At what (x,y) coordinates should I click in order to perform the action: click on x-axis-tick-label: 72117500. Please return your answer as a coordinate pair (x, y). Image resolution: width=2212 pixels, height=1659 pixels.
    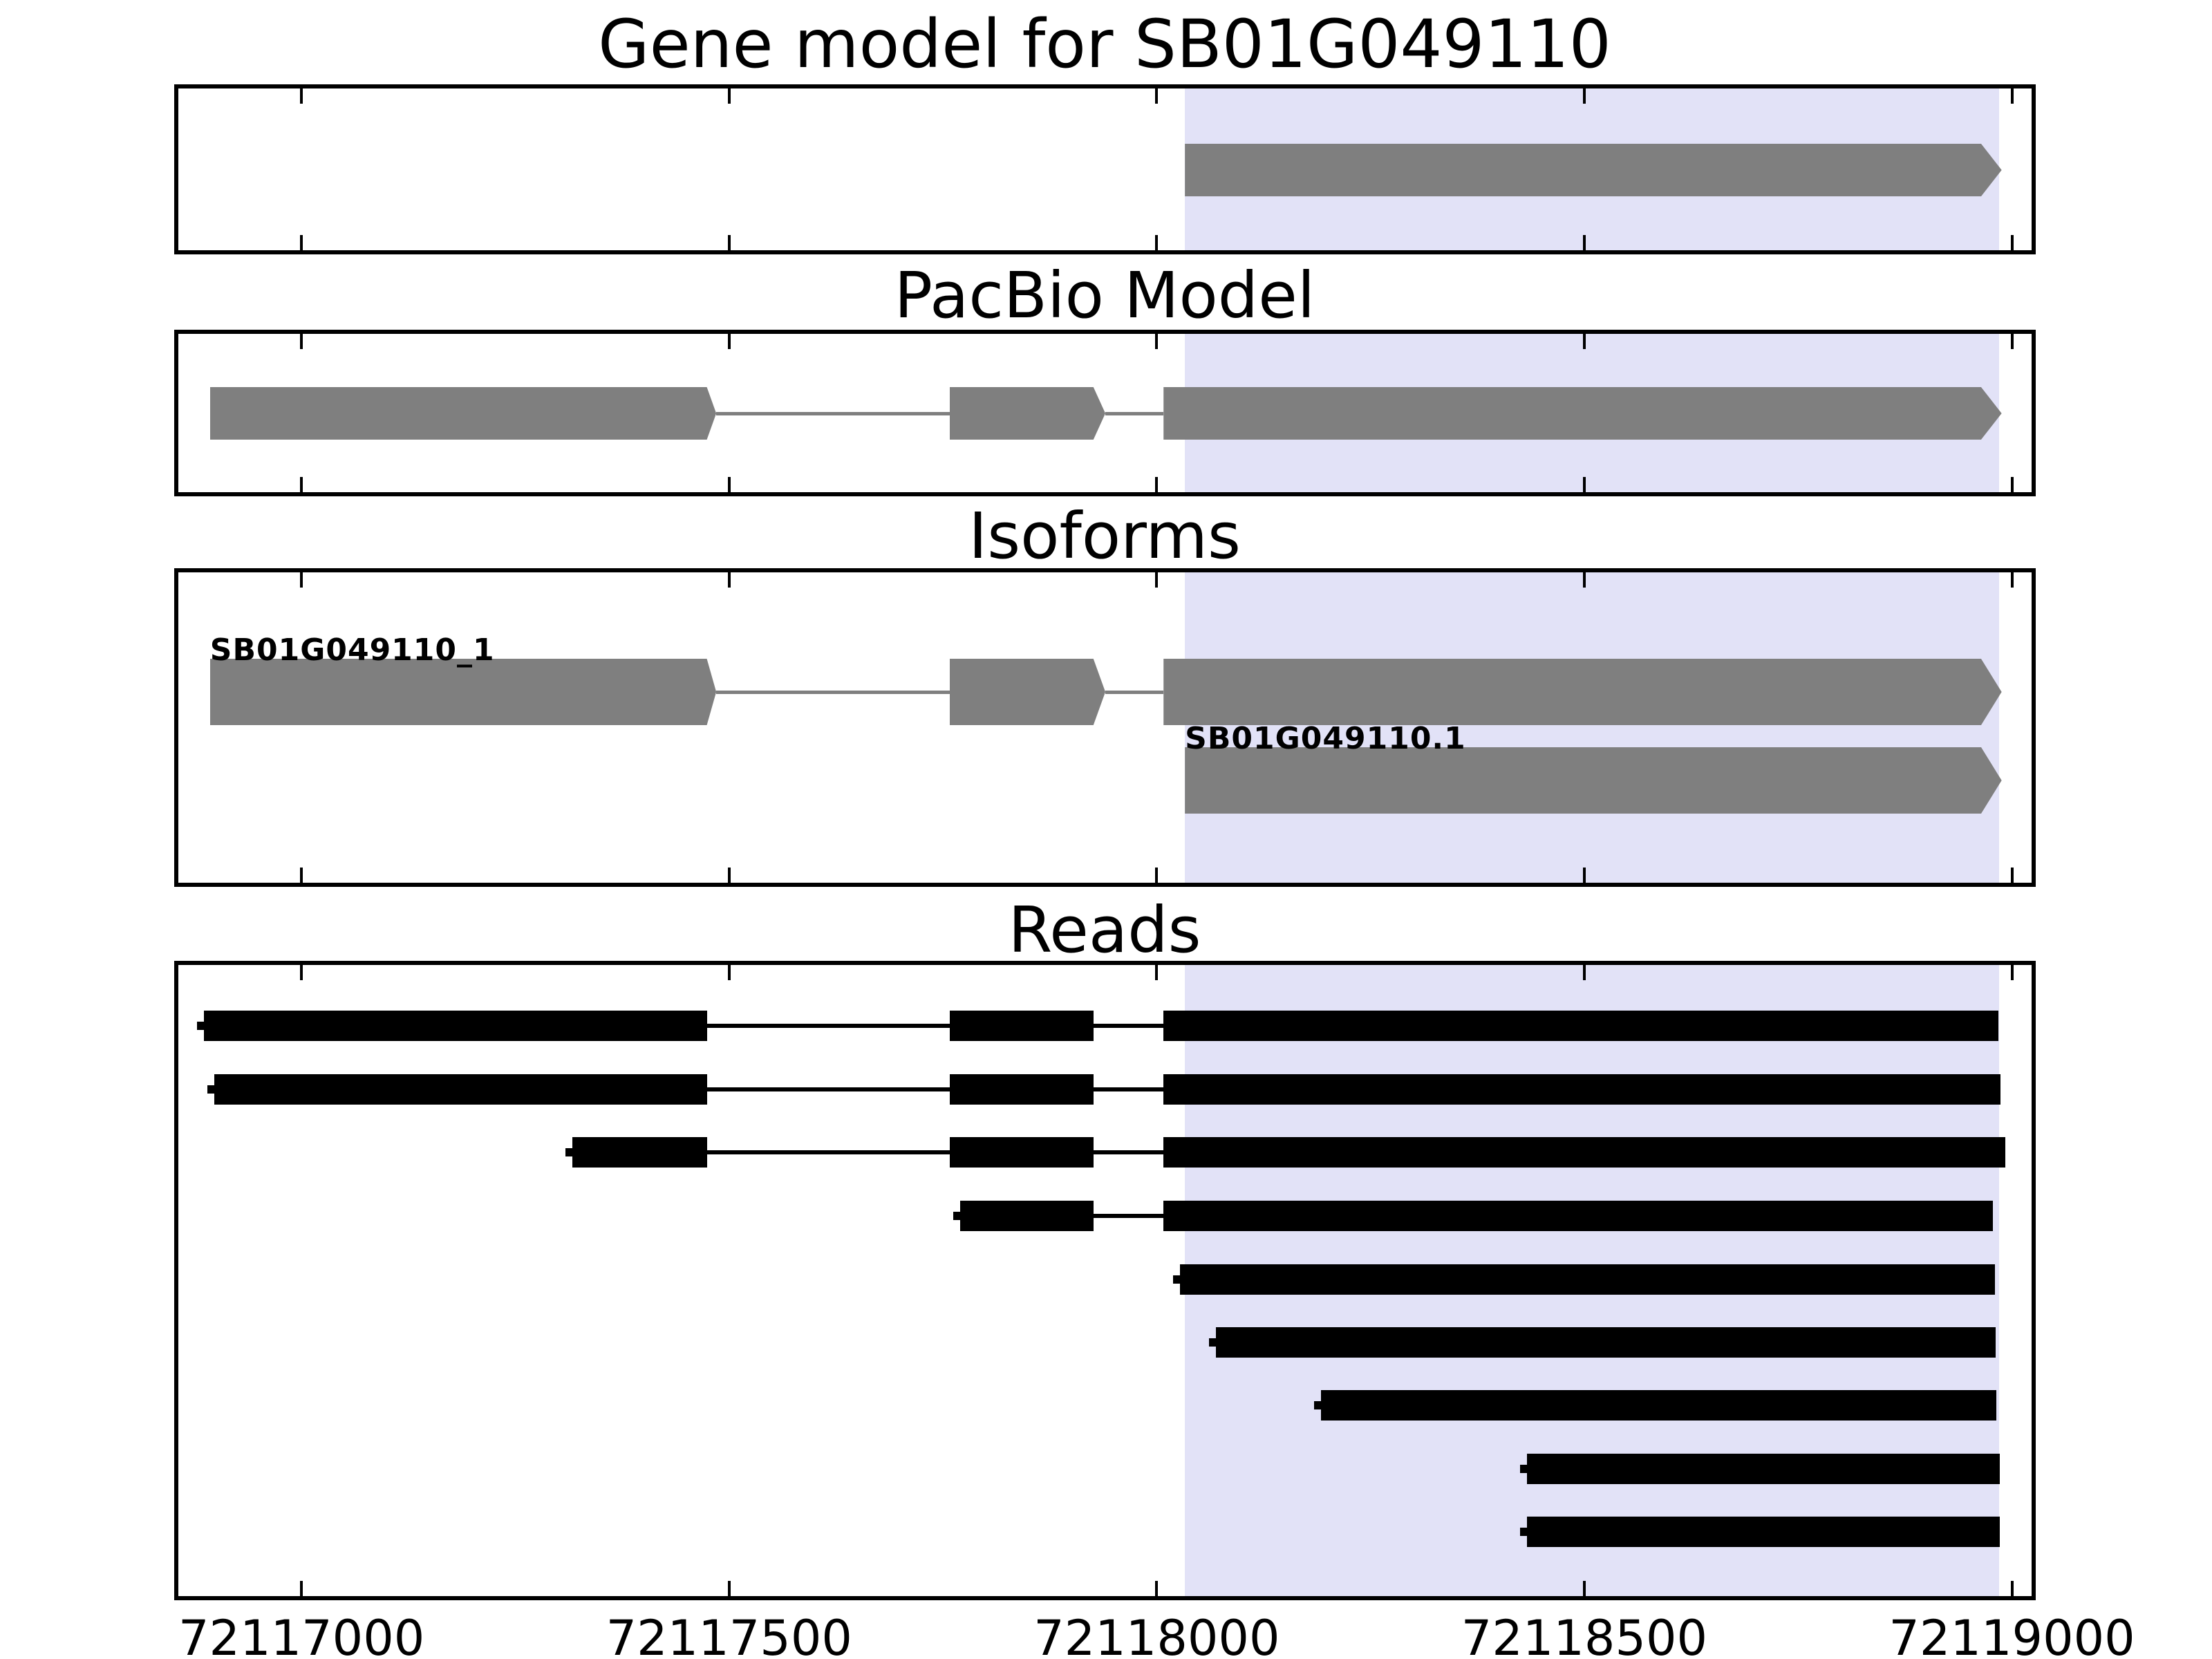
    Looking at the image, I should click on (729, 1634).